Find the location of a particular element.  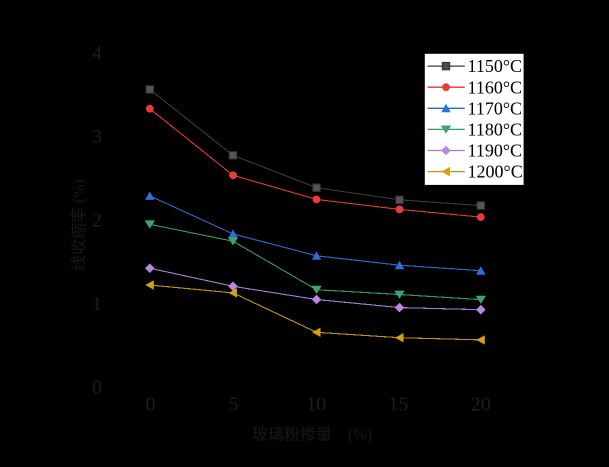

svg-text: 15 is located at coordinates (398, 405).